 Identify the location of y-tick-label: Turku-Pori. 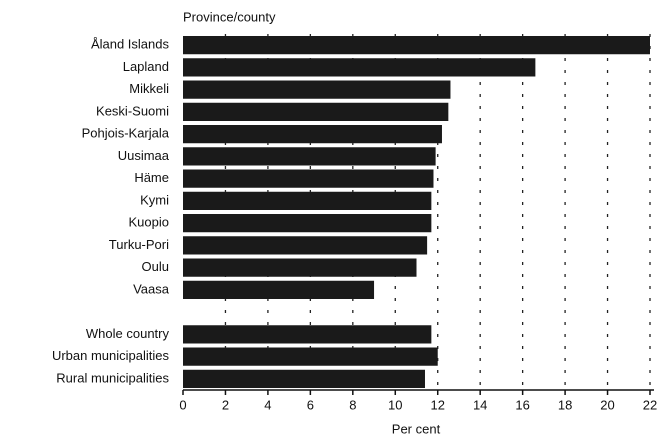
(139, 244).